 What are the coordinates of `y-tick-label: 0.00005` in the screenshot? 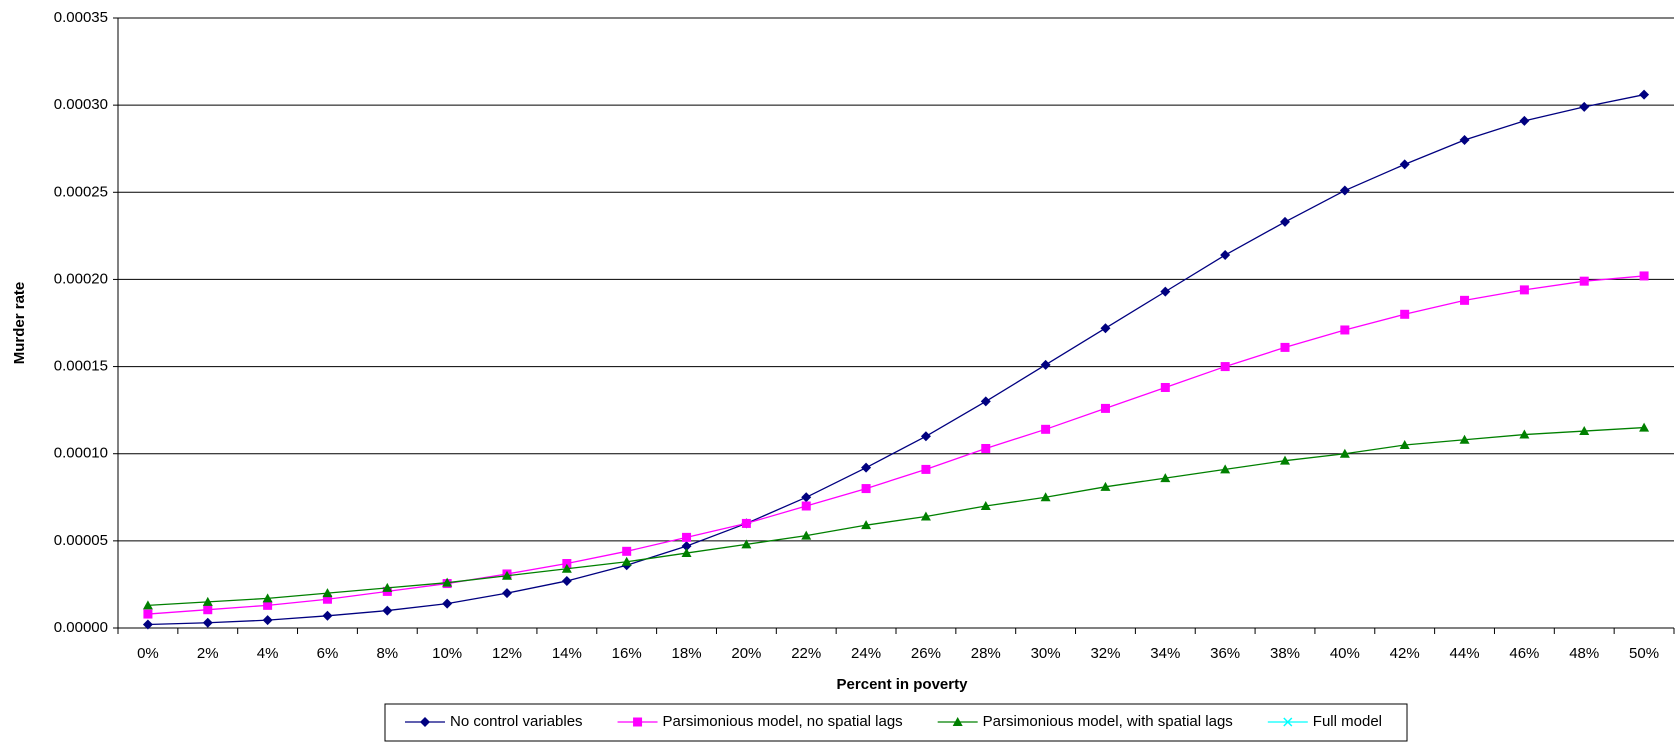 It's located at (81, 540).